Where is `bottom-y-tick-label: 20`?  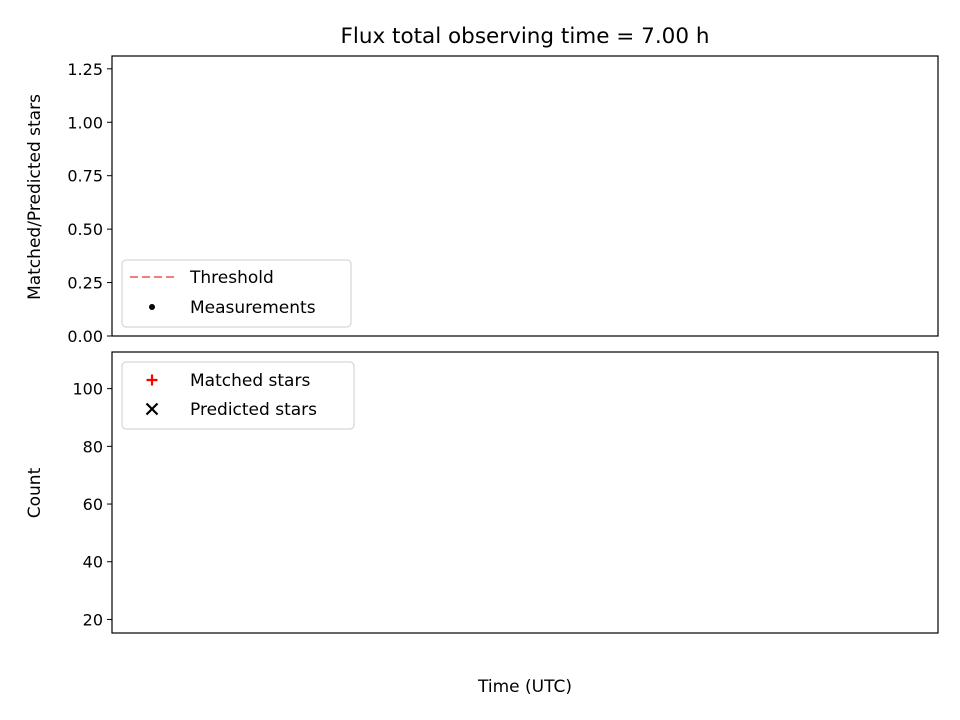 bottom-y-tick-label: 20 is located at coordinates (93, 619).